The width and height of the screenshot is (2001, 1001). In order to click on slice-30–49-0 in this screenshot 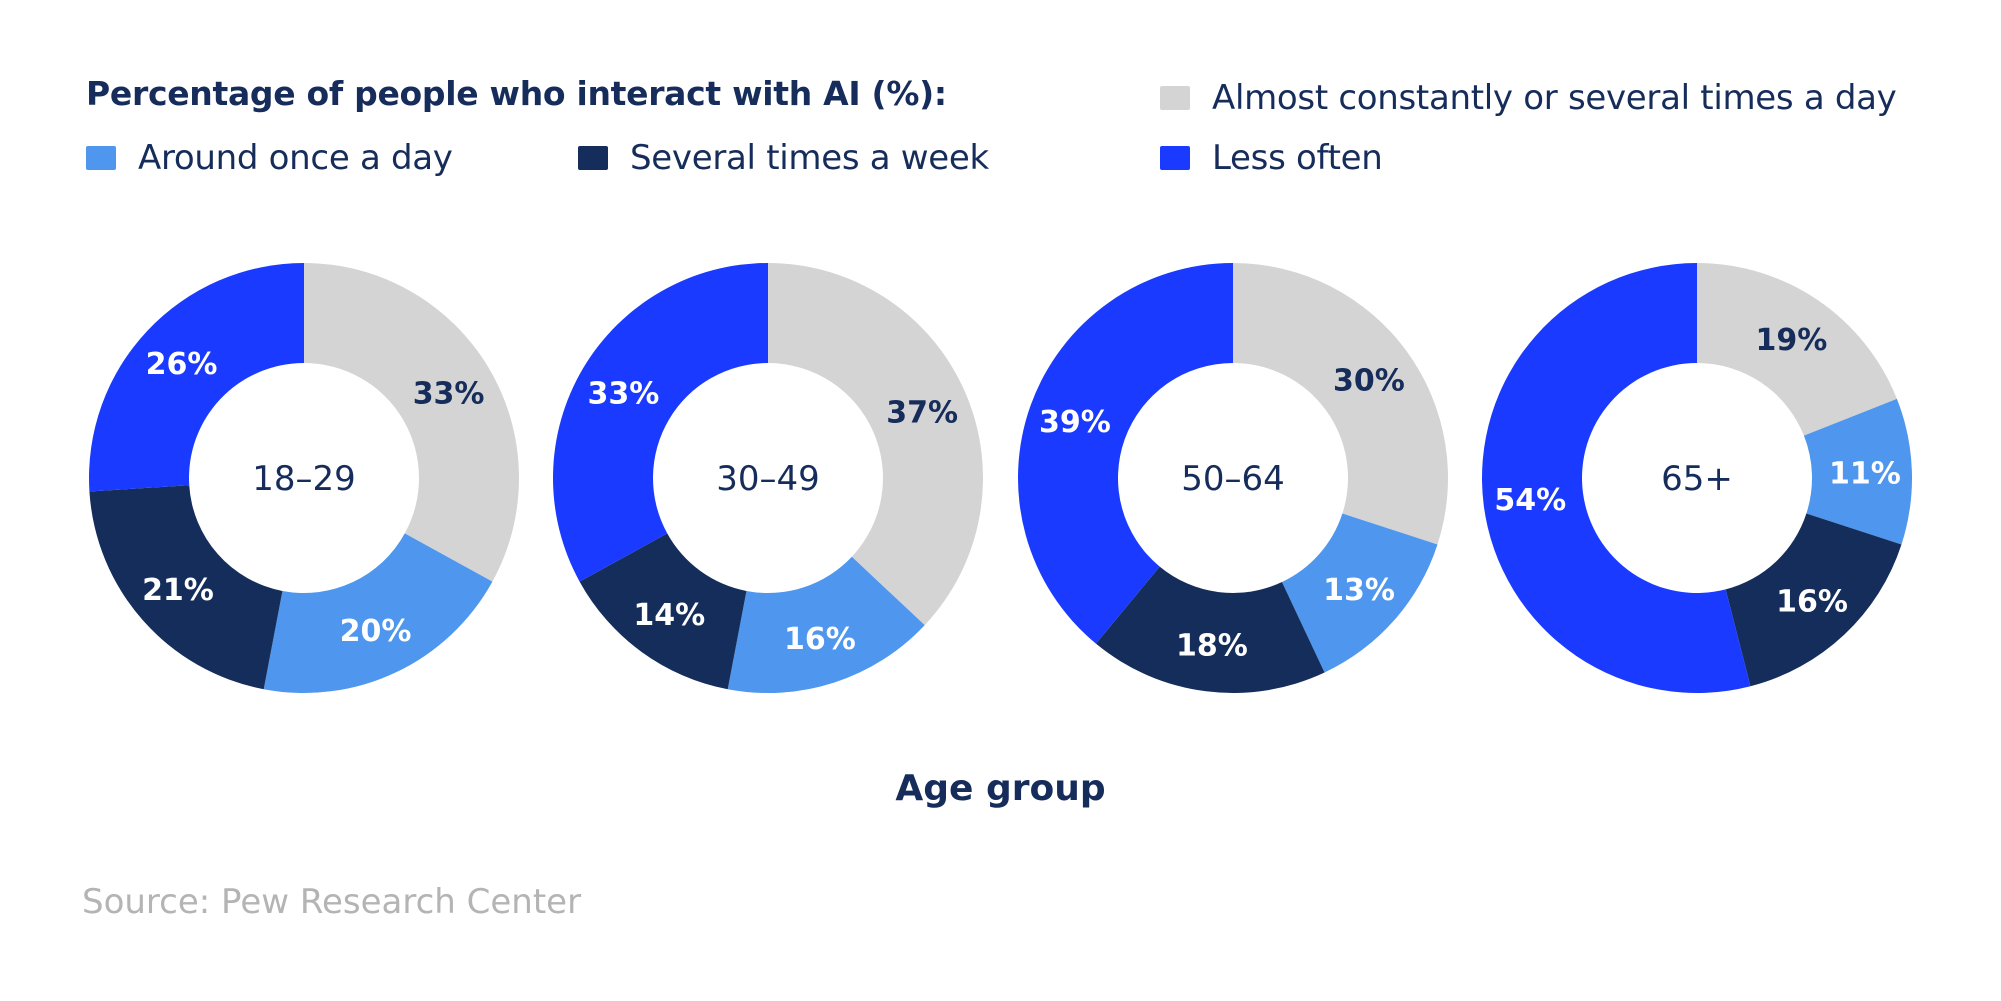, I will do `click(875, 444)`.